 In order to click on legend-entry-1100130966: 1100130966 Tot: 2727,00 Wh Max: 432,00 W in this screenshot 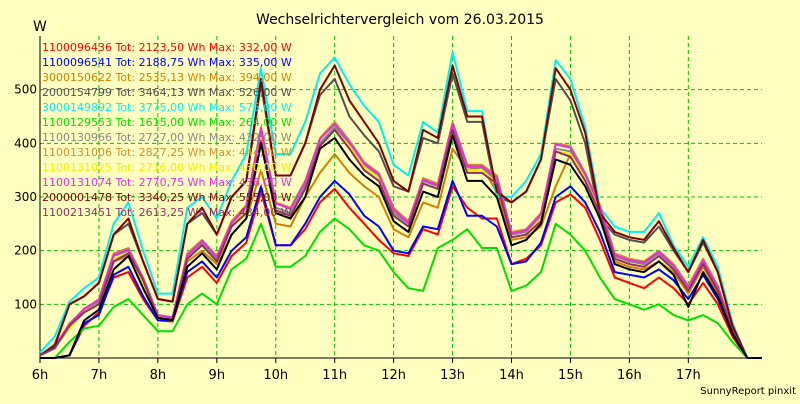, I will do `click(167, 137)`.